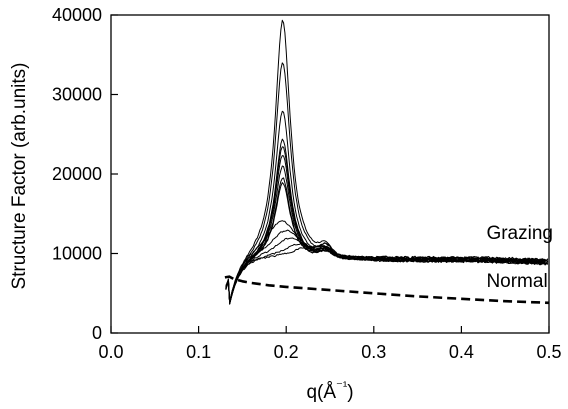 The image size is (568, 409). Describe the element at coordinates (77, 15) in the screenshot. I see `y-tick-label: 40000` at that location.